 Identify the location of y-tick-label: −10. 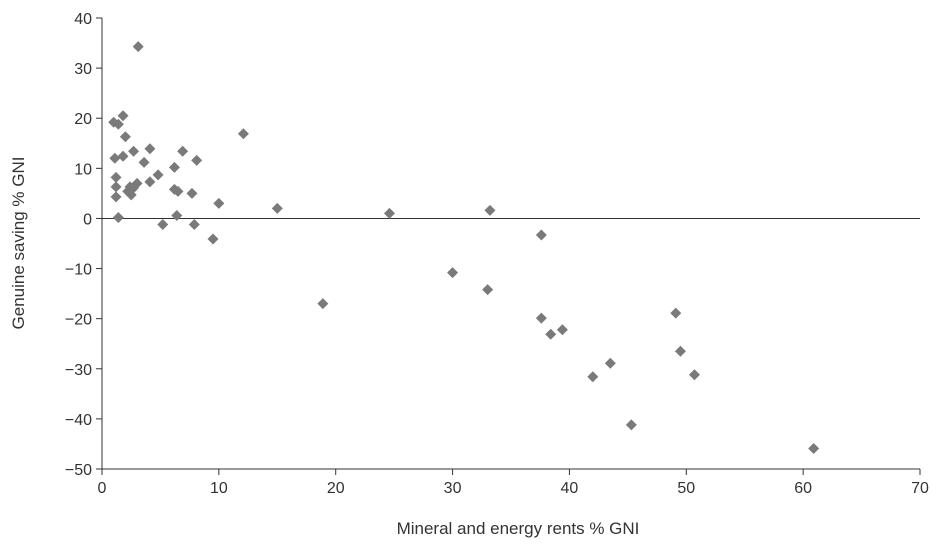
(78, 270).